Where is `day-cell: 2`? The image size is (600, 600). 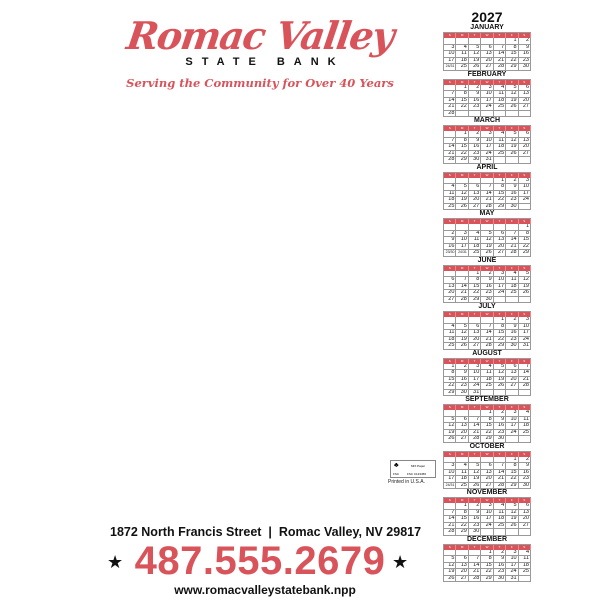 day-cell: 2 is located at coordinates (512, 180).